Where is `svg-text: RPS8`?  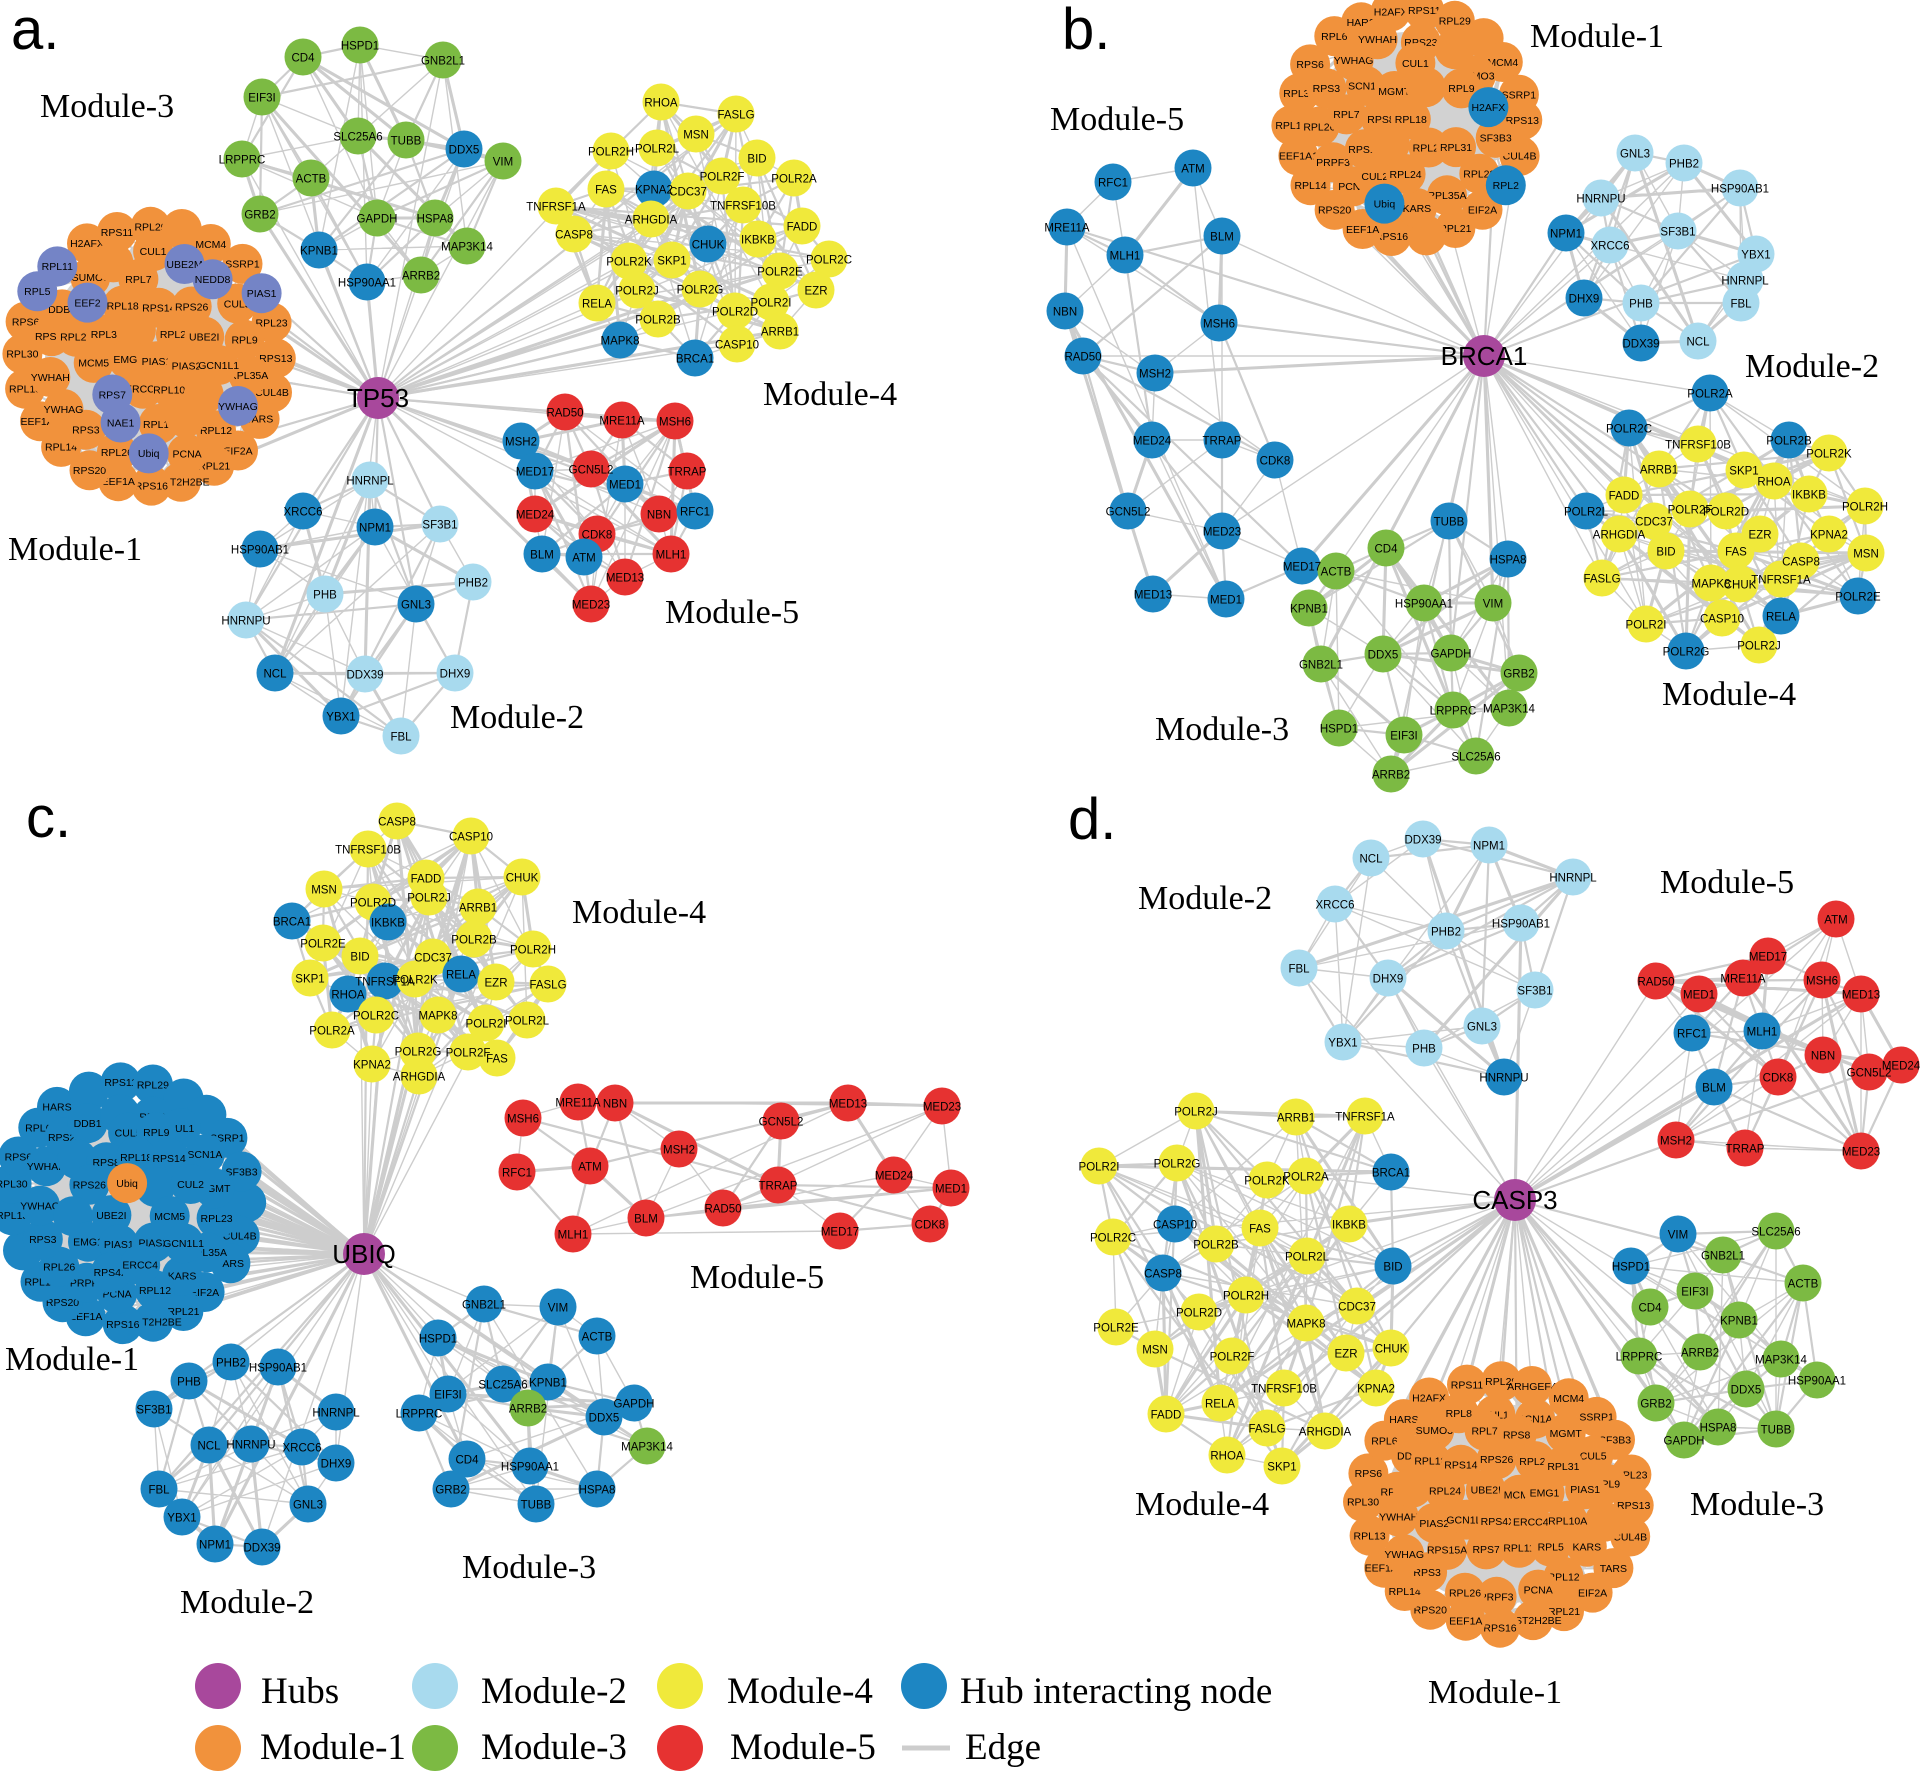 svg-text: RPS8 is located at coordinates (1381, 120).